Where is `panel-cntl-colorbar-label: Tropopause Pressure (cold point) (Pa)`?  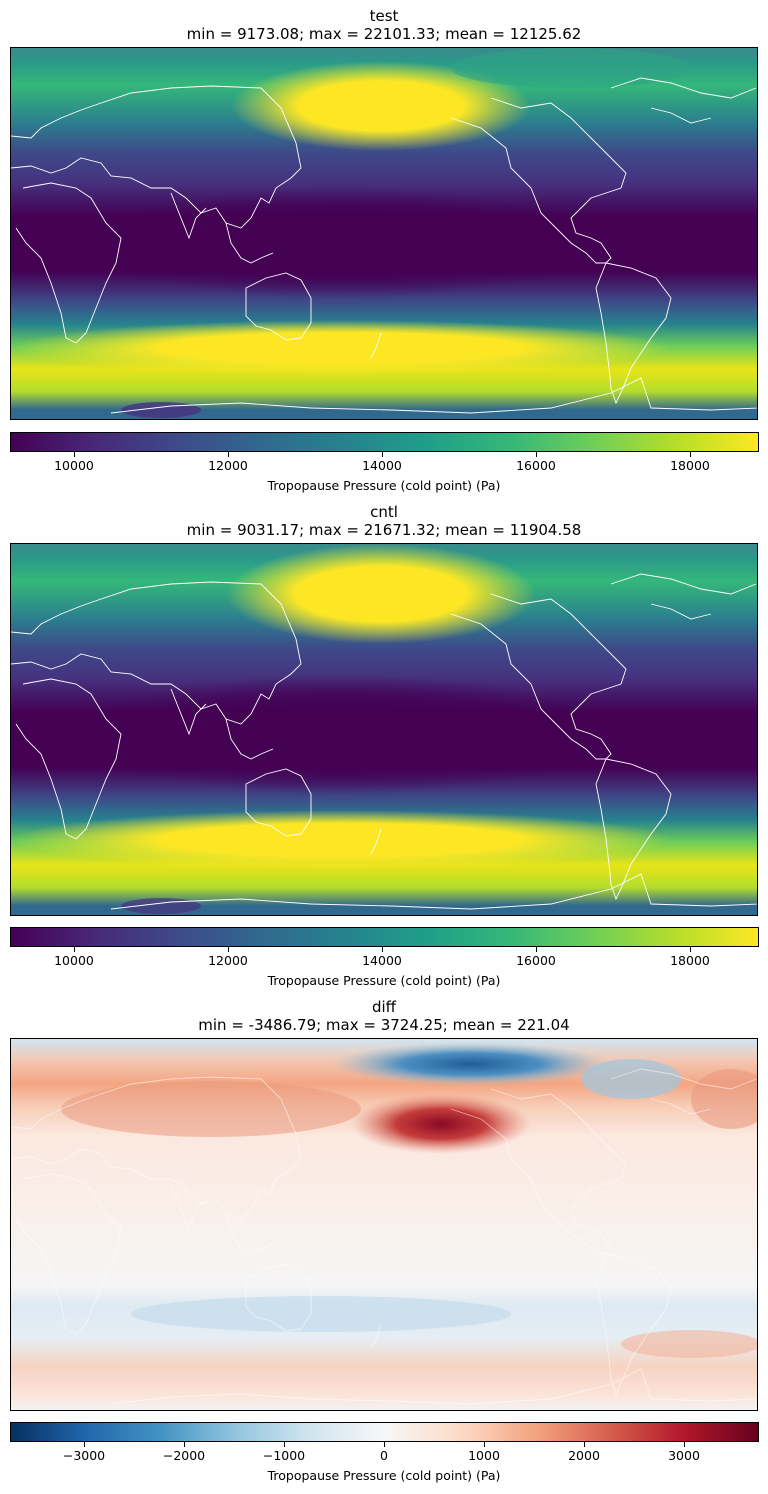
panel-cntl-colorbar-label: Tropopause Pressure (cold point) (Pa) is located at coordinates (384, 980).